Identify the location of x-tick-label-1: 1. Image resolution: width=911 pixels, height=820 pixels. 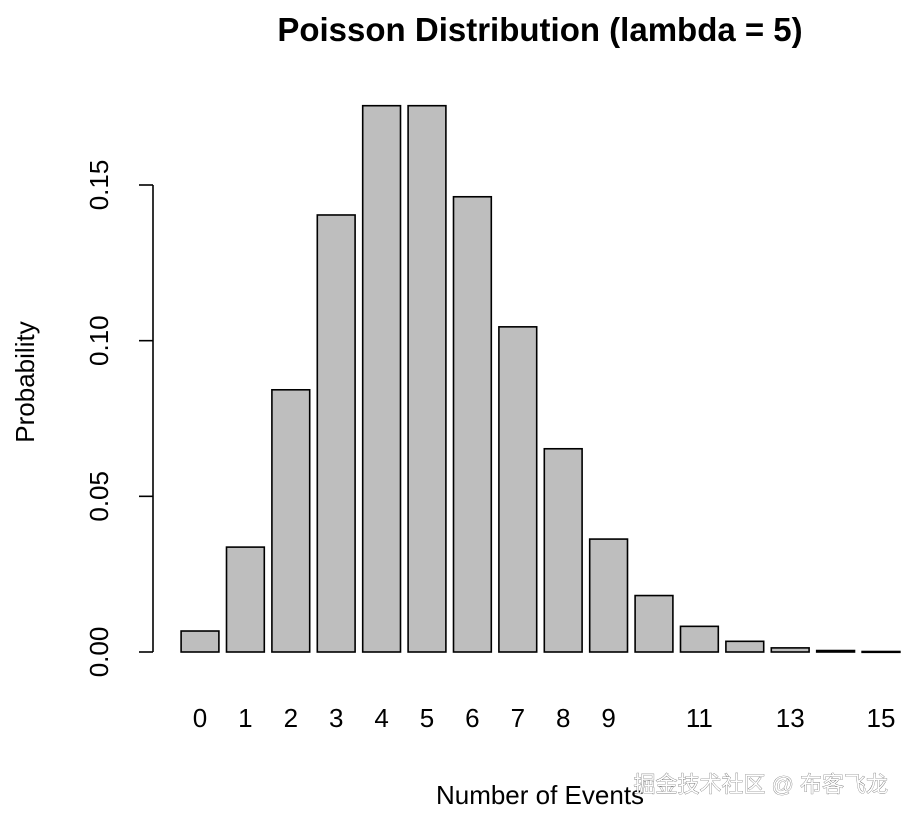
(245, 718).